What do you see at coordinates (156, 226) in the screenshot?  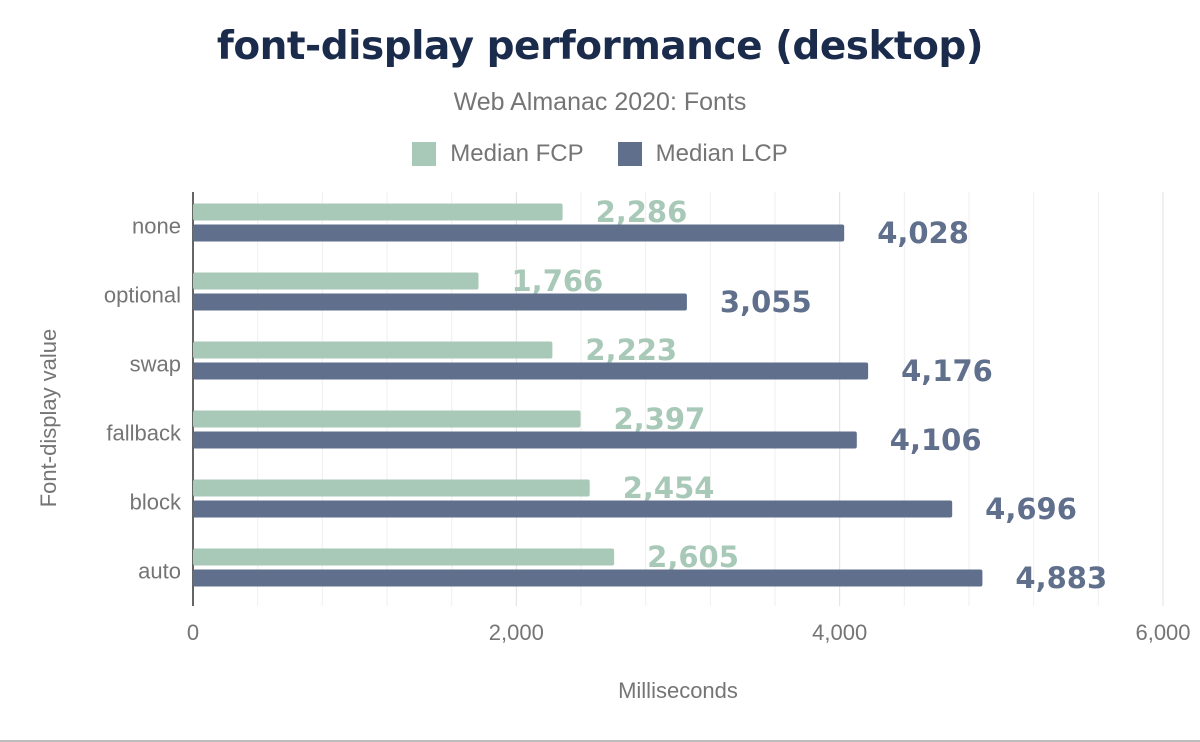 I see `y-tick-label: none` at bounding box center [156, 226].